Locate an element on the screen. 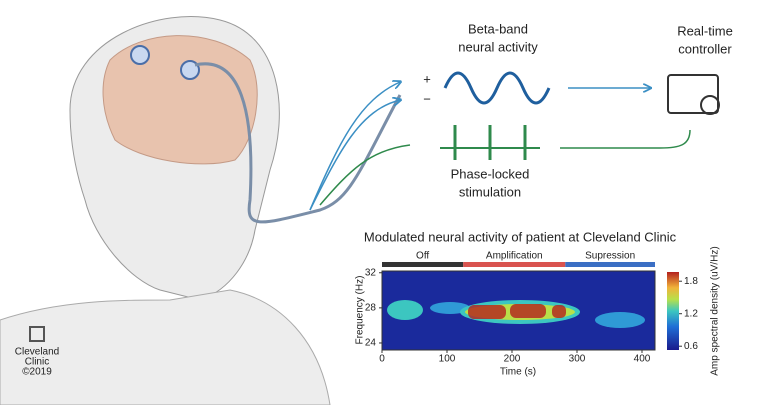 Image resolution: width=780 pixels, height=405 pixels. x-tick-label: 400 is located at coordinates (642, 359).